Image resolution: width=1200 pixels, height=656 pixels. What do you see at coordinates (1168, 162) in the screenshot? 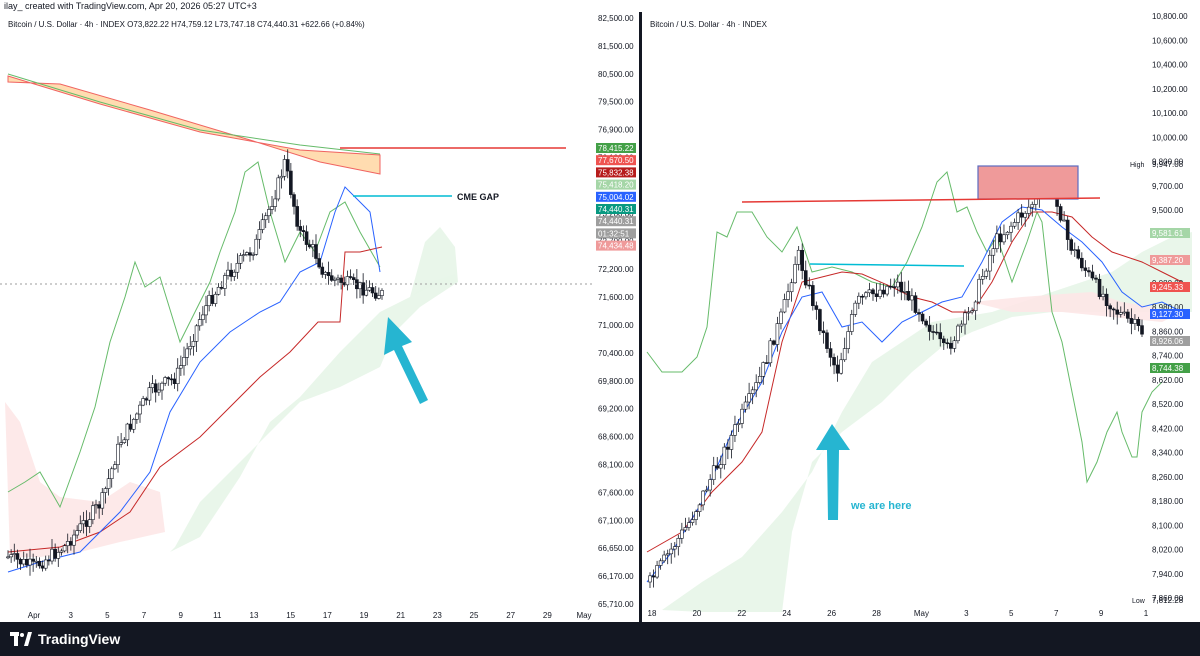
I see `price-tick-label: 9,800.00` at bounding box center [1168, 162].